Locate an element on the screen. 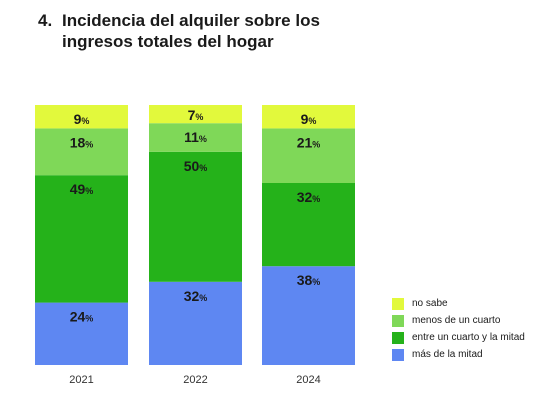  legend-label-menos-de-un-cuarto: menos de un cuarto is located at coordinates (456, 320).